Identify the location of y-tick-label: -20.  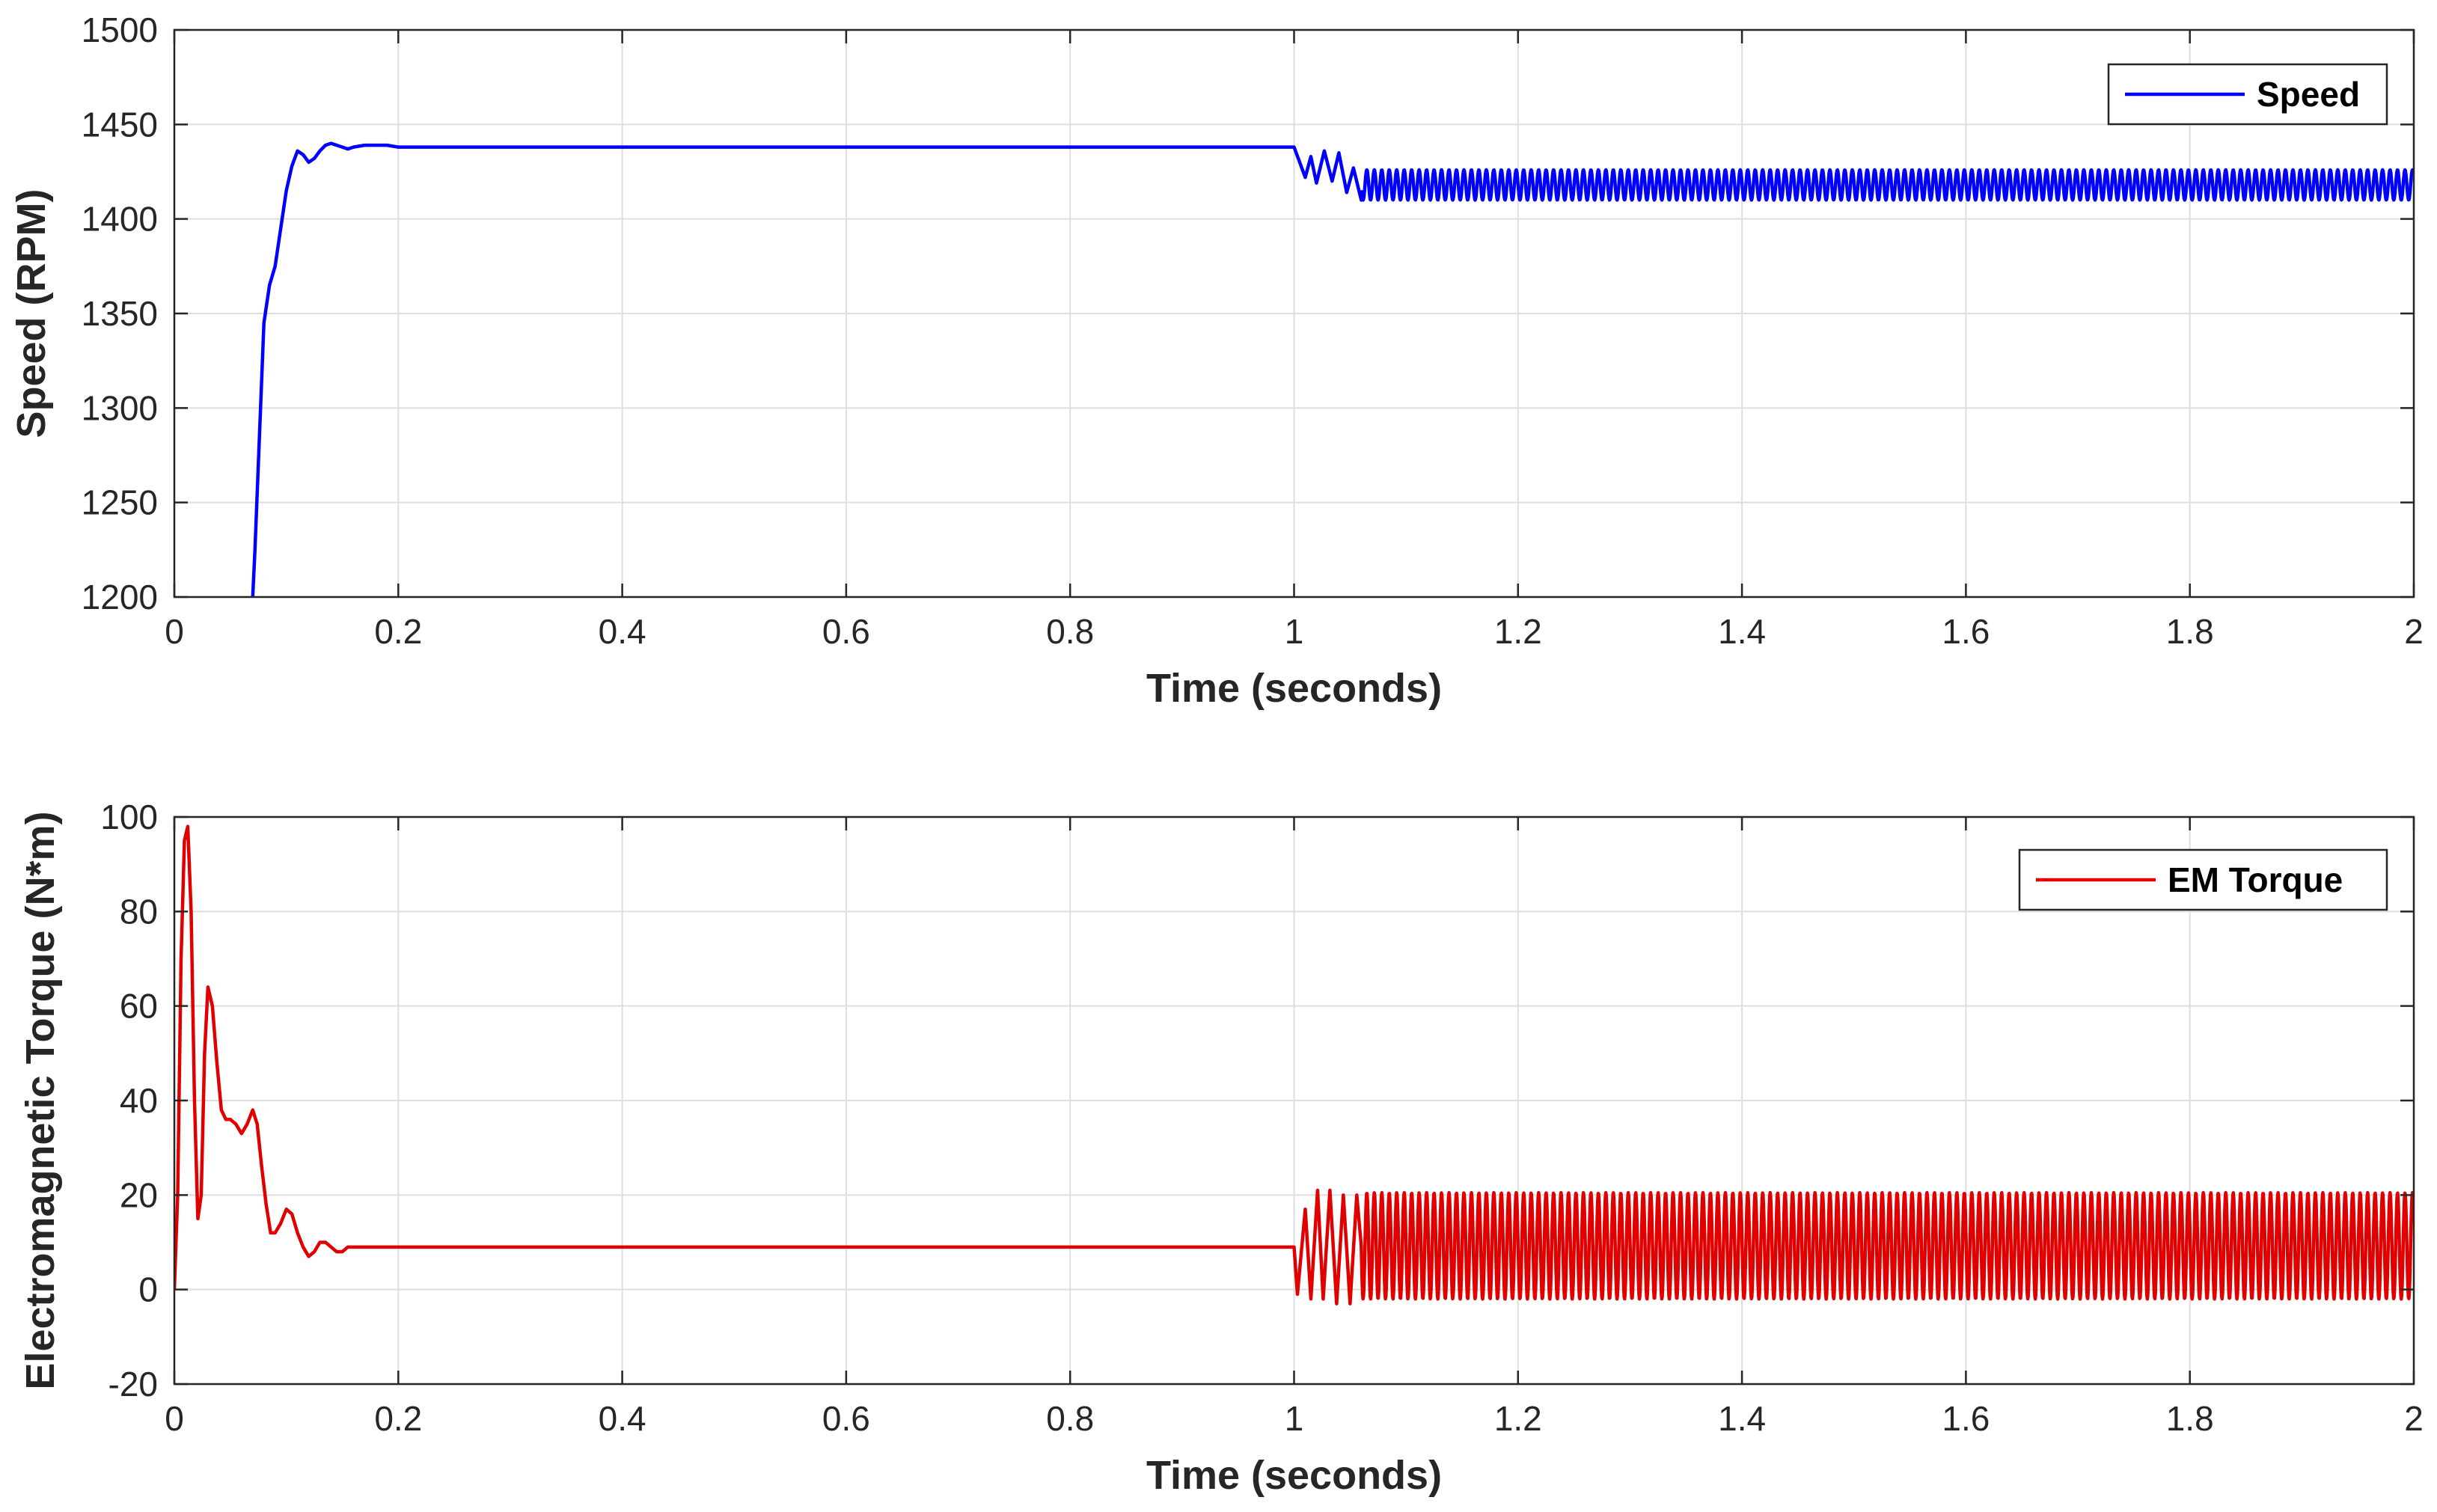
(133, 1384).